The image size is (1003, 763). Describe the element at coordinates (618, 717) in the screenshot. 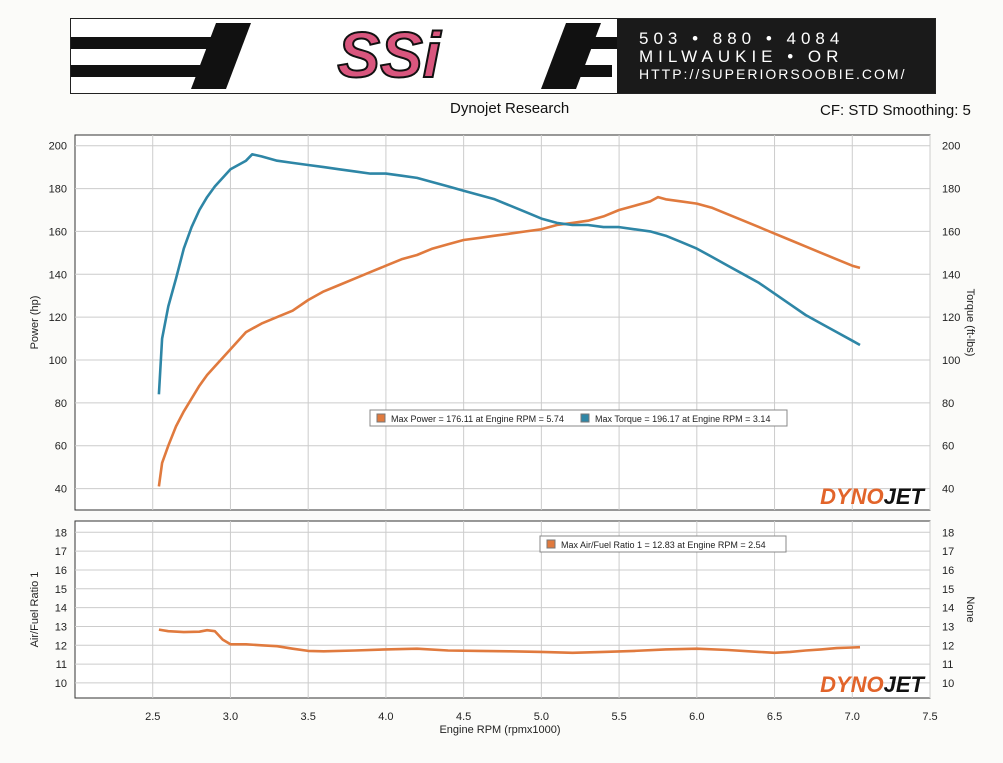

I see `x-tick-label: 5.5` at that location.